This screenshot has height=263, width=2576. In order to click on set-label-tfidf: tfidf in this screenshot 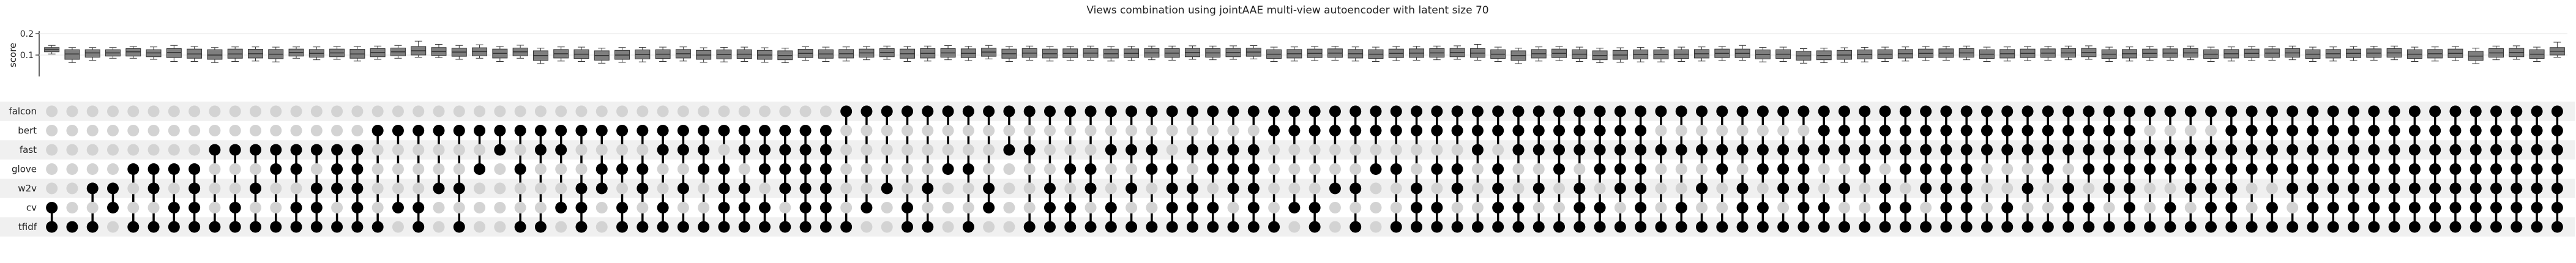, I will do `click(27, 226)`.